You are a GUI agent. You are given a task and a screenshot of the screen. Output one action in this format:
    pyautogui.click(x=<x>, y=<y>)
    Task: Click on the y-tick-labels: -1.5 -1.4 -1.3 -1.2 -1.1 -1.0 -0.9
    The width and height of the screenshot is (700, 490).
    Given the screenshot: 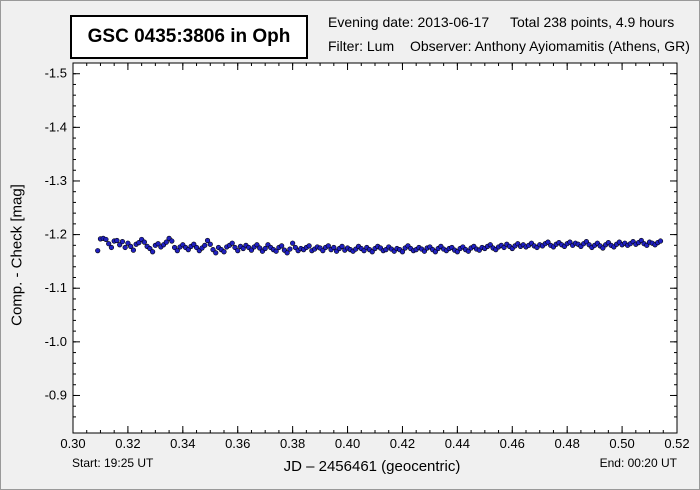 What is the action you would take?
    pyautogui.click(x=56, y=234)
    